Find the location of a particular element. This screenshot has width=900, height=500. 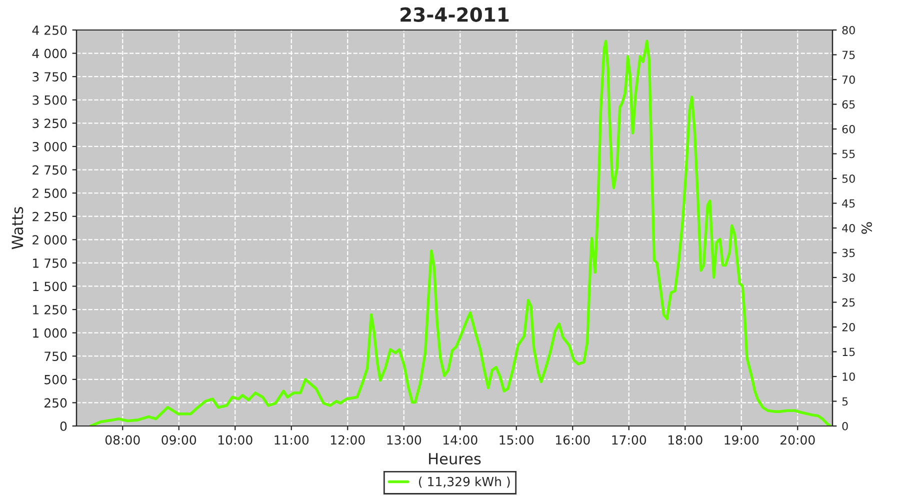

y-tick-label: 3 750 is located at coordinates (49, 77).